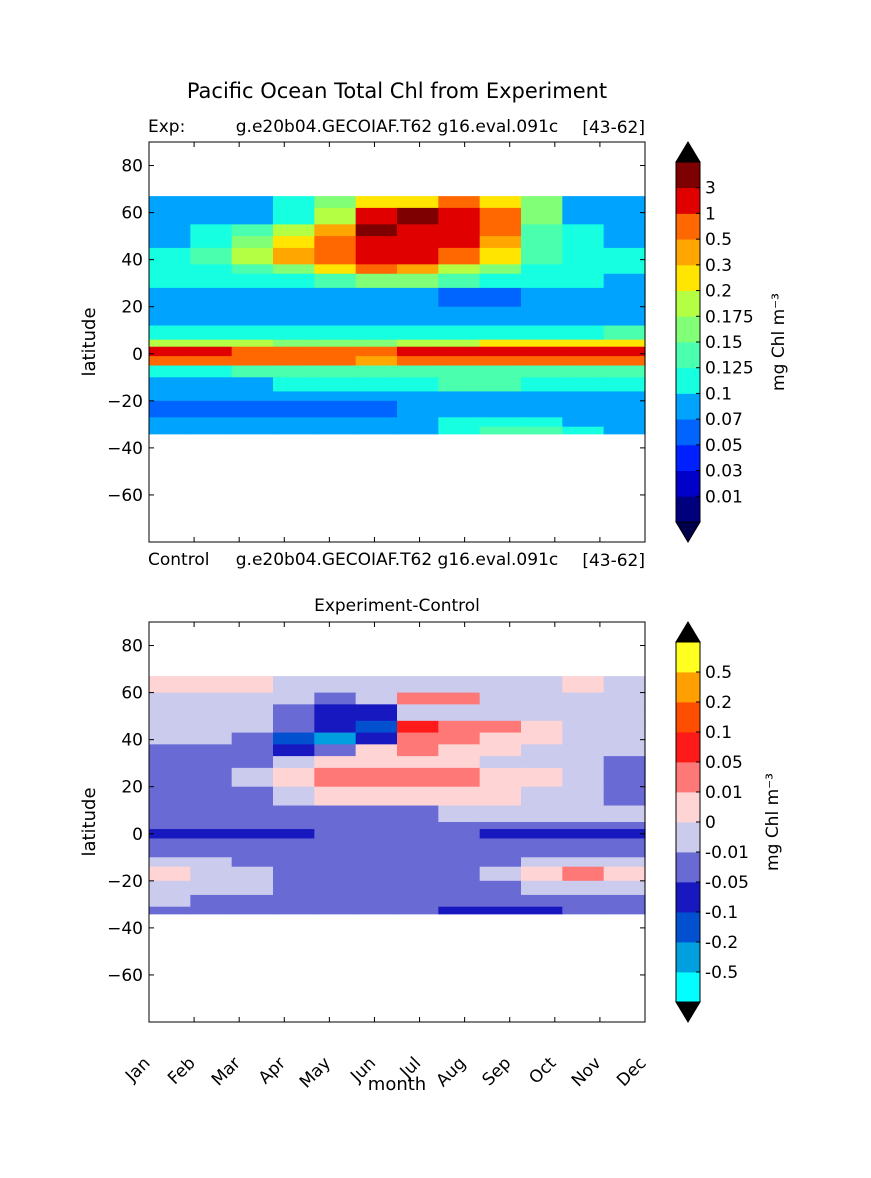 The image size is (871, 1178). Describe the element at coordinates (718, 394) in the screenshot. I see `colorbar-tick-label: 0.1` at that location.